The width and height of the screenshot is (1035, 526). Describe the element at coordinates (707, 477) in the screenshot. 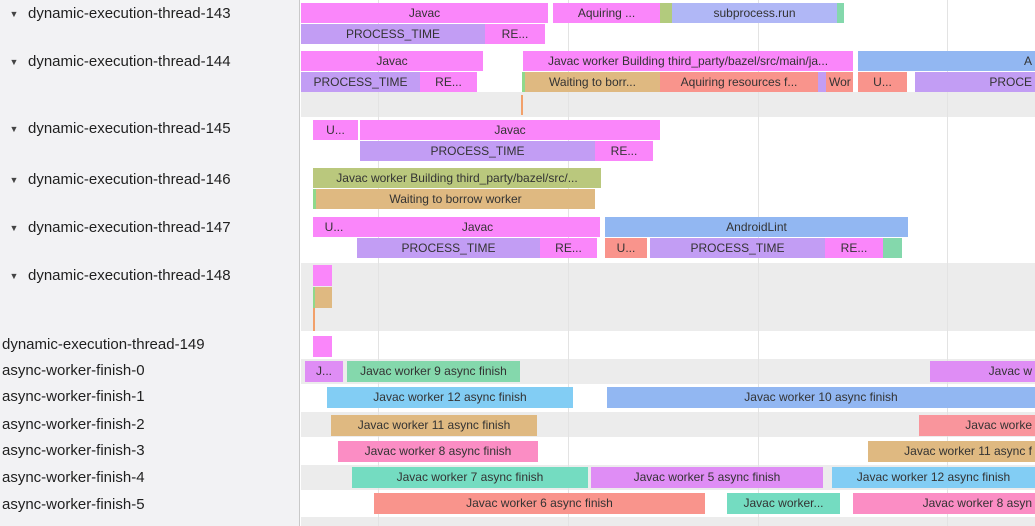

I see `trace-slice: Javac worker 5 async finish` at that location.